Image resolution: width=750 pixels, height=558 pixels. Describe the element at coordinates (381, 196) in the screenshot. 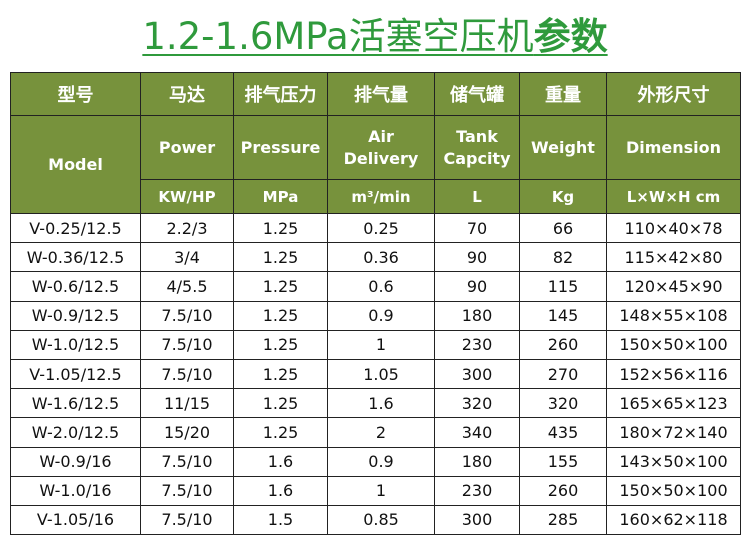

I see `unit: m³/min` at that location.